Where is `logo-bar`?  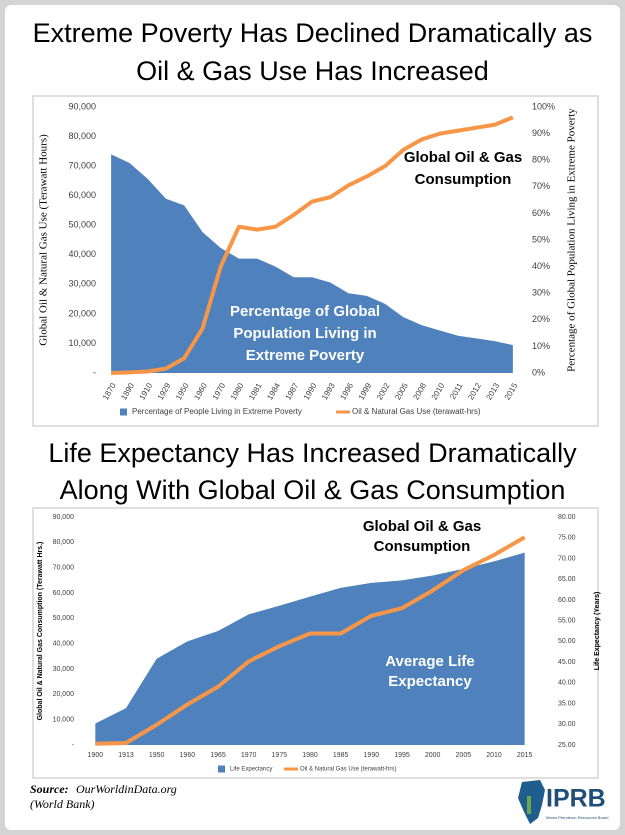 logo-bar is located at coordinates (529, 805).